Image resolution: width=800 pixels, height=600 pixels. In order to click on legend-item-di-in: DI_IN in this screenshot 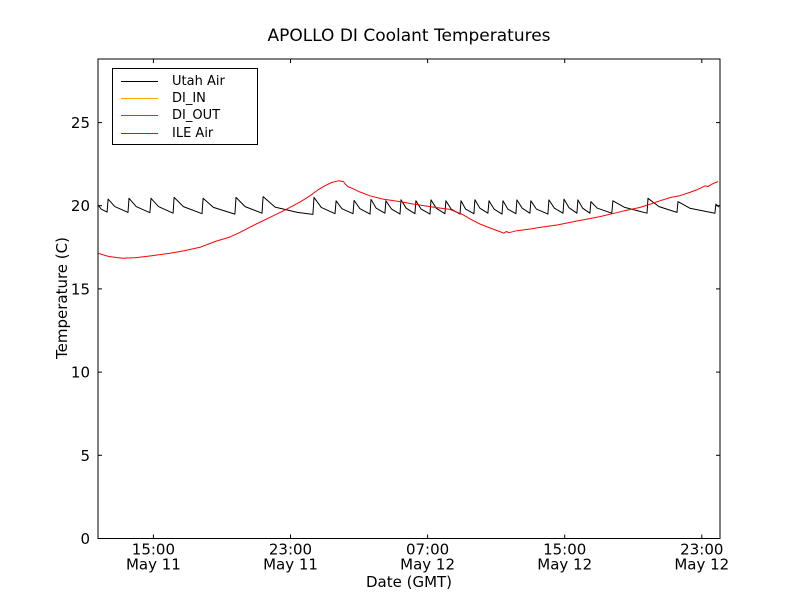, I will do `click(185, 98)`.